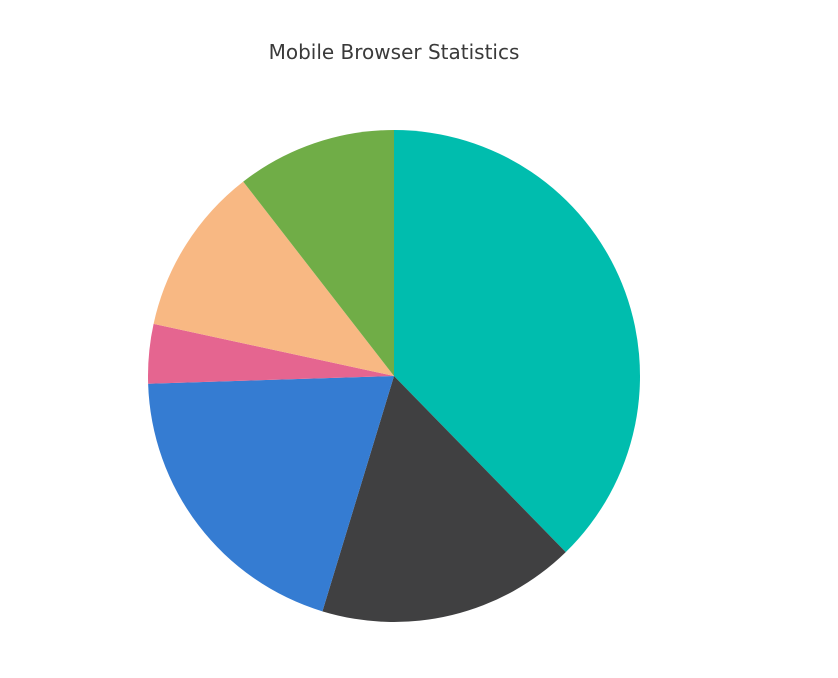  What do you see at coordinates (394, 52) in the screenshot?
I see `chart-title: Mobile Browser Statistics` at bounding box center [394, 52].